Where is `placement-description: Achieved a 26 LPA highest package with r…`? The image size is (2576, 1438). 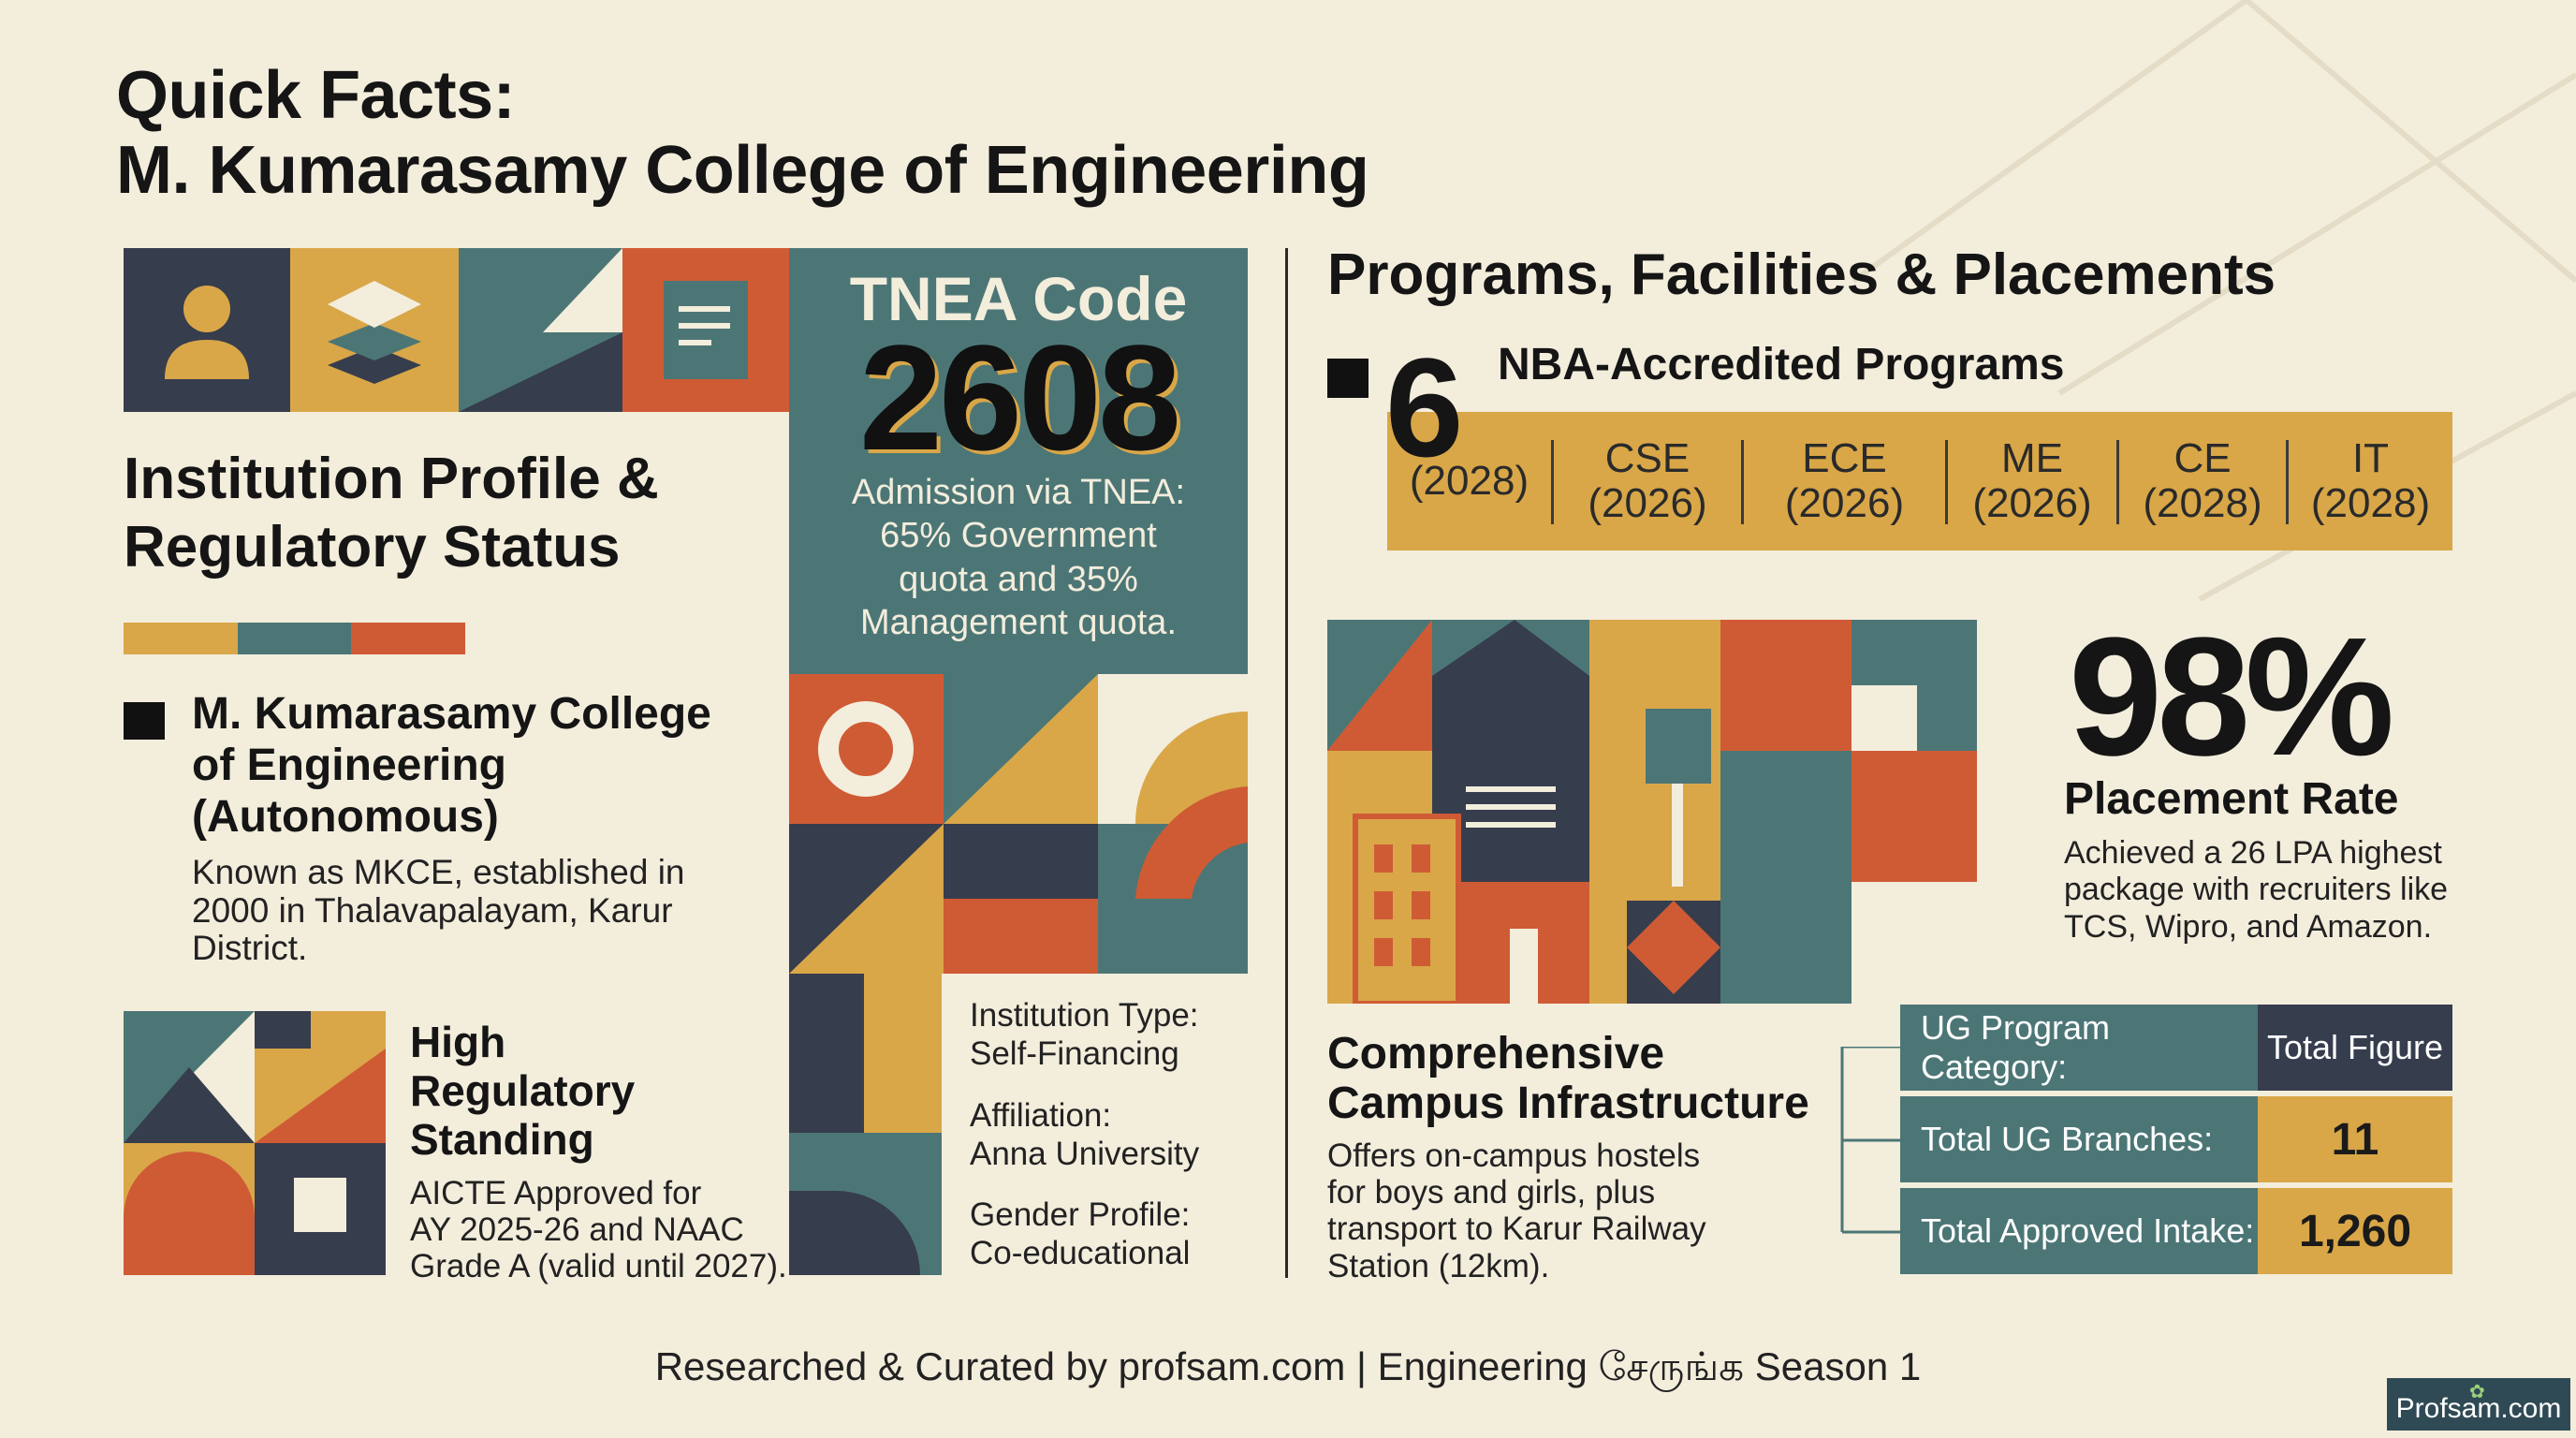
placement-description: Achieved a 26 LPA highest package with r… is located at coordinates (2256, 890).